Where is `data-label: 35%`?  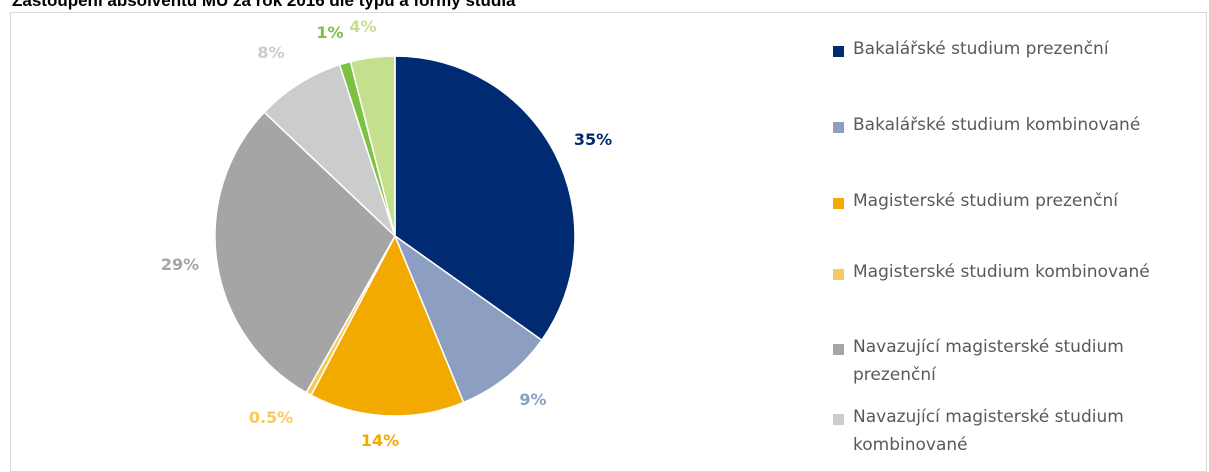 data-label: 35% is located at coordinates (593, 139).